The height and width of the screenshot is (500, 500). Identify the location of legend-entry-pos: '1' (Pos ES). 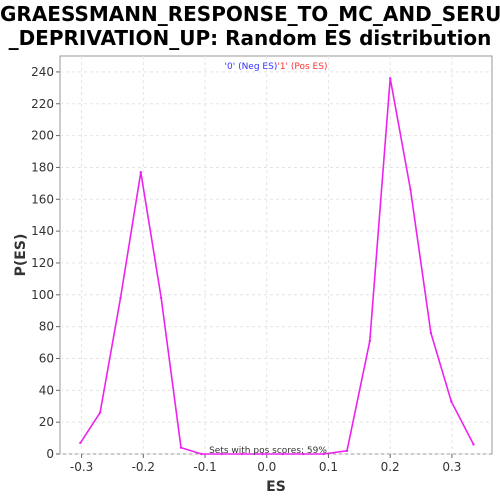
(302, 67).